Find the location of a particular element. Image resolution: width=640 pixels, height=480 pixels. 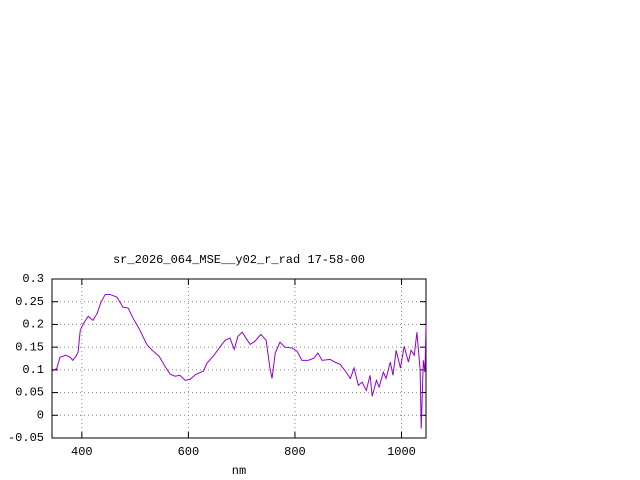

x-axis-label: nm is located at coordinates (239, 471).